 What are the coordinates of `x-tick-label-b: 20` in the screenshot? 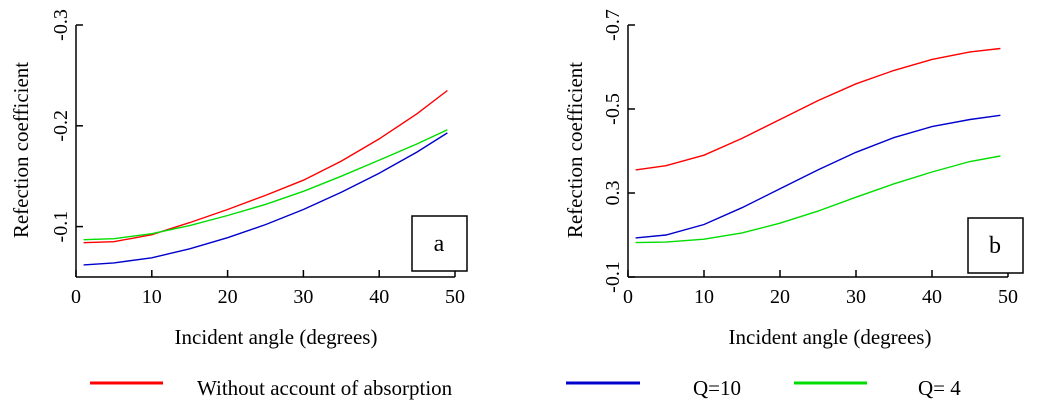 It's located at (780, 297).